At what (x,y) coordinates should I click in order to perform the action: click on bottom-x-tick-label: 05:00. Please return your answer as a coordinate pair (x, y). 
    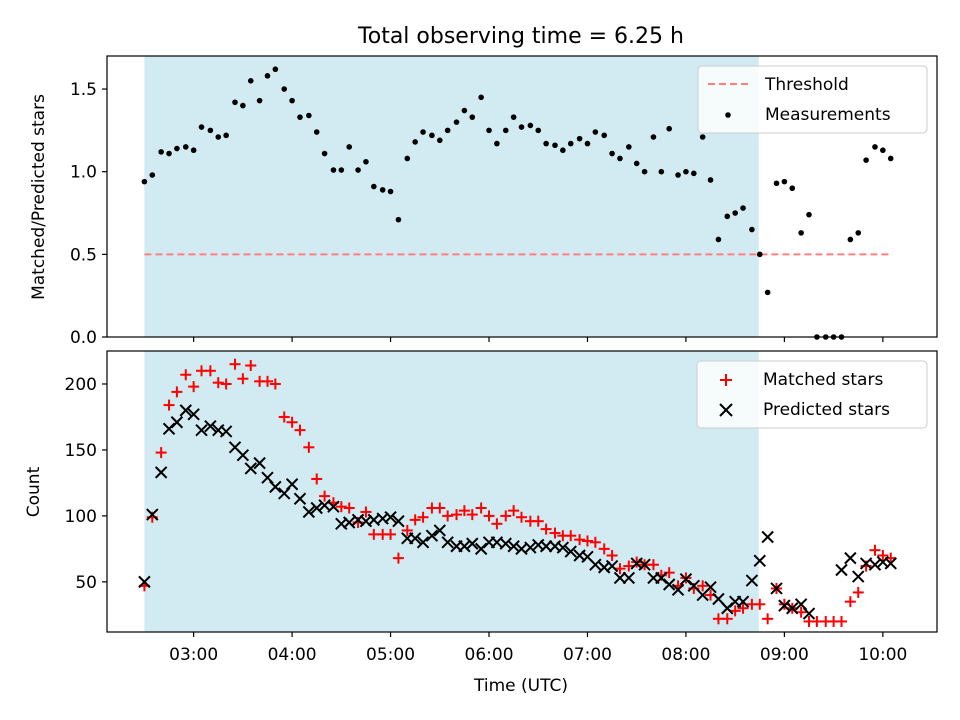
    Looking at the image, I should click on (390, 655).